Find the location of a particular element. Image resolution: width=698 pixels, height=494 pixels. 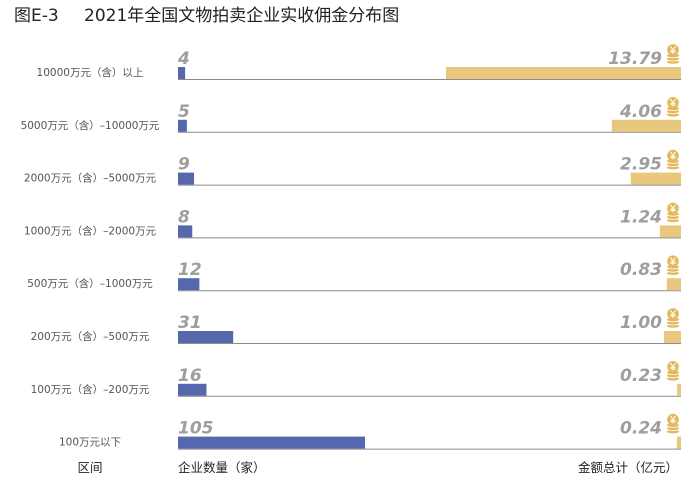

amount-value-label: 2.95 is located at coordinates (641, 165).